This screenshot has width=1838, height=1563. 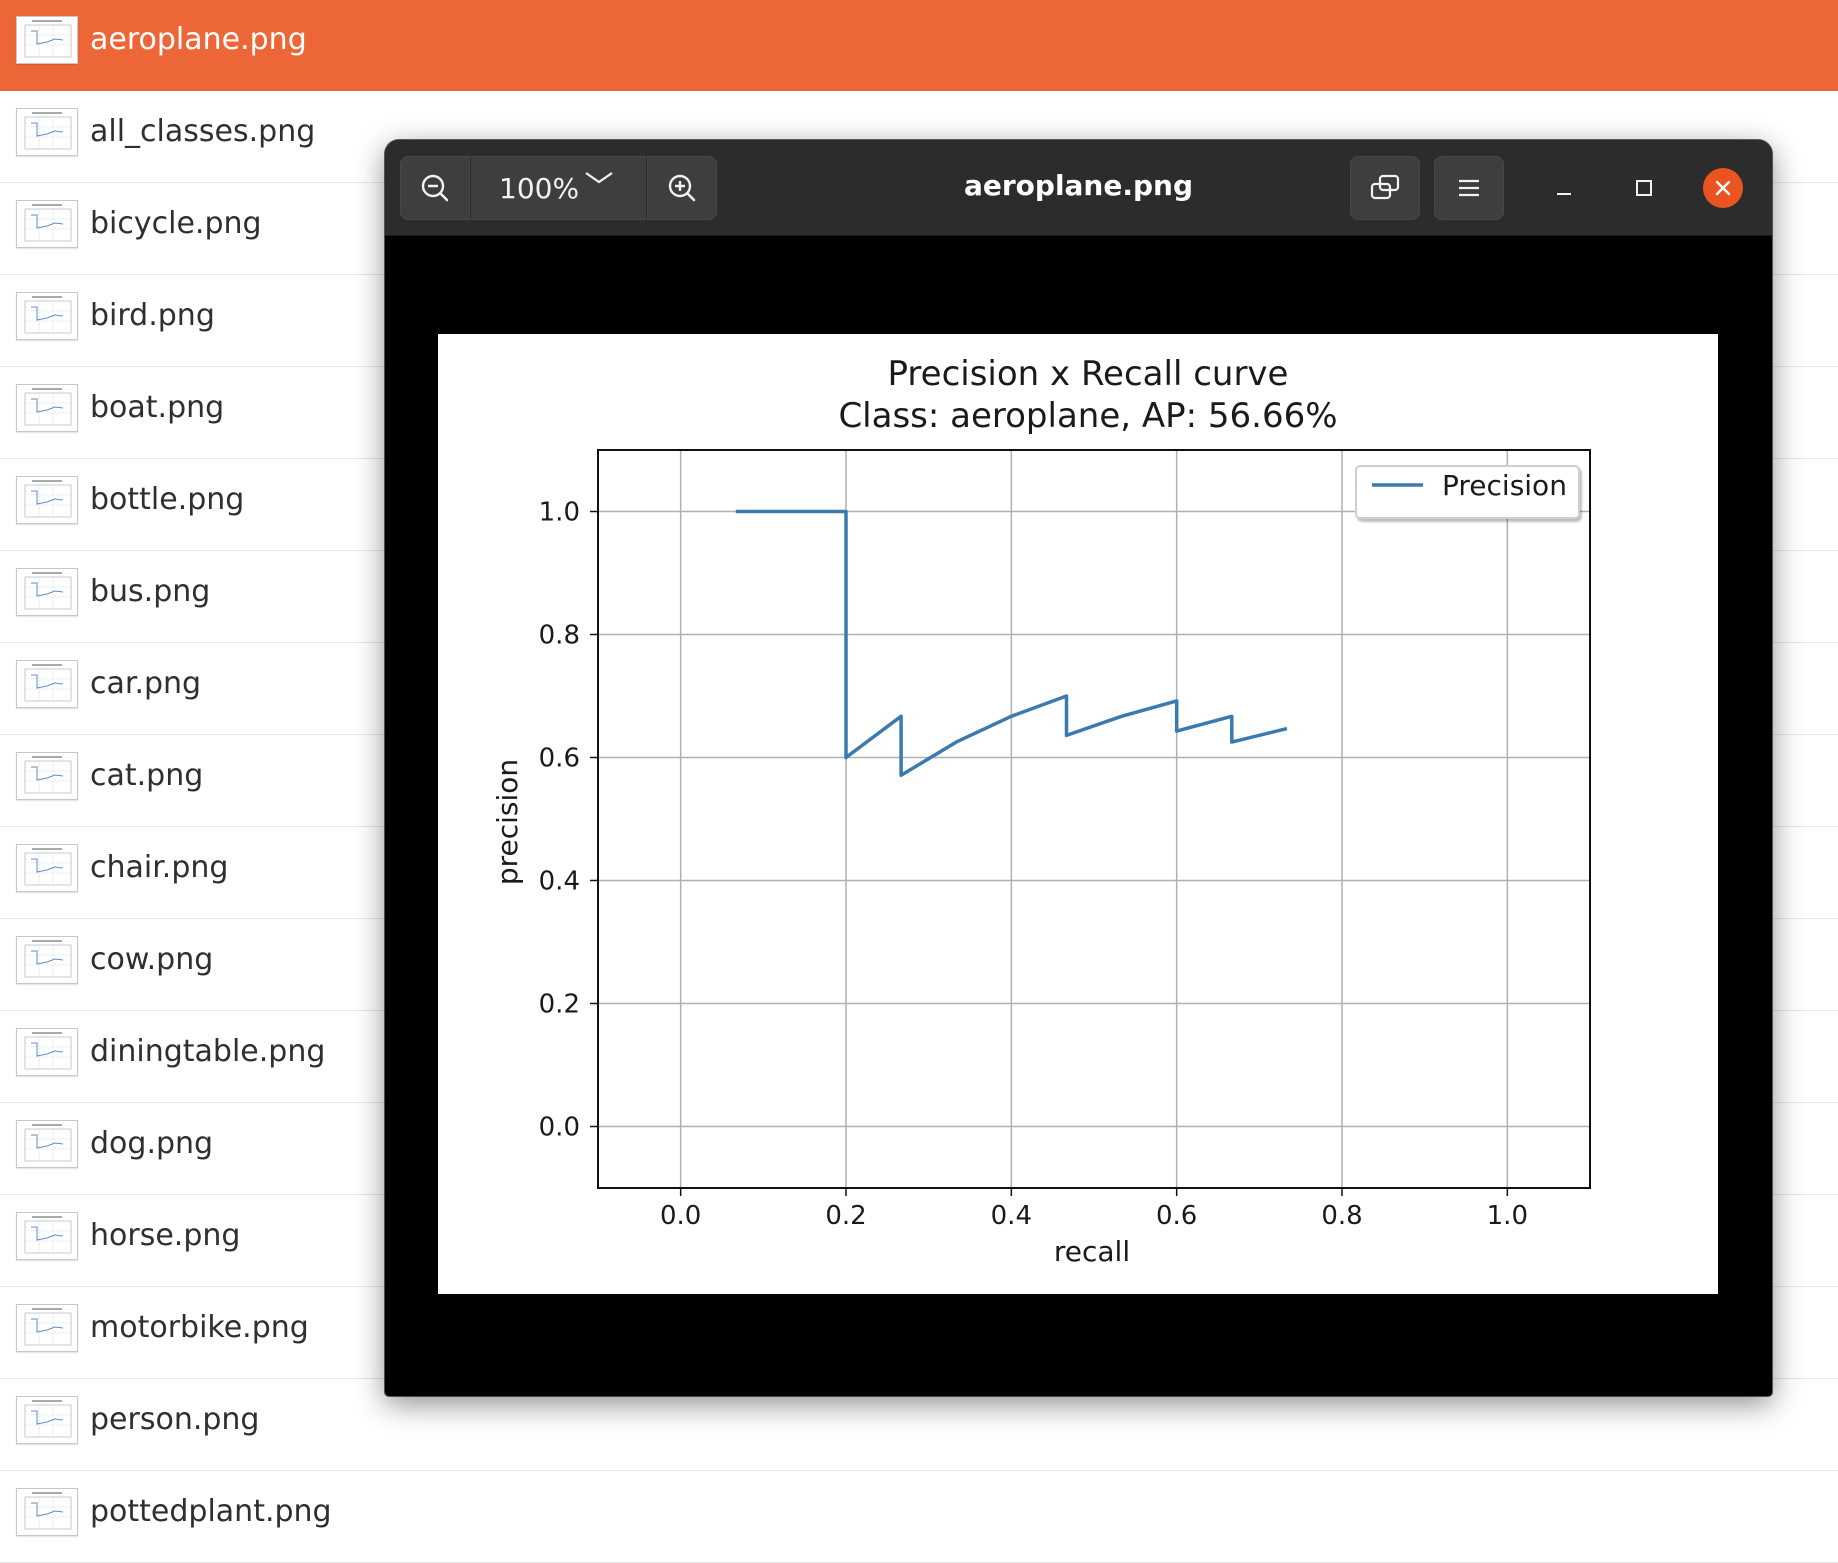 I want to click on file-name: cat.png, so click(x=147, y=775).